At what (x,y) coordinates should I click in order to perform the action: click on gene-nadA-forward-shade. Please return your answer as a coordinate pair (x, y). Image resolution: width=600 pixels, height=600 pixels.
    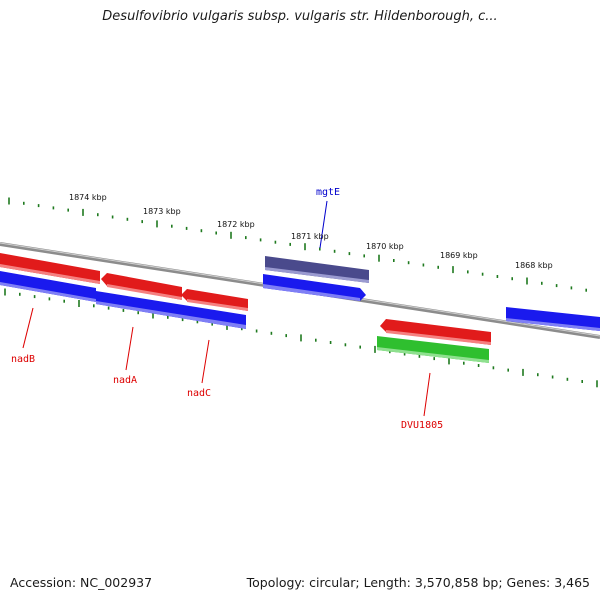
    Looking at the image, I should click on (144, 292).